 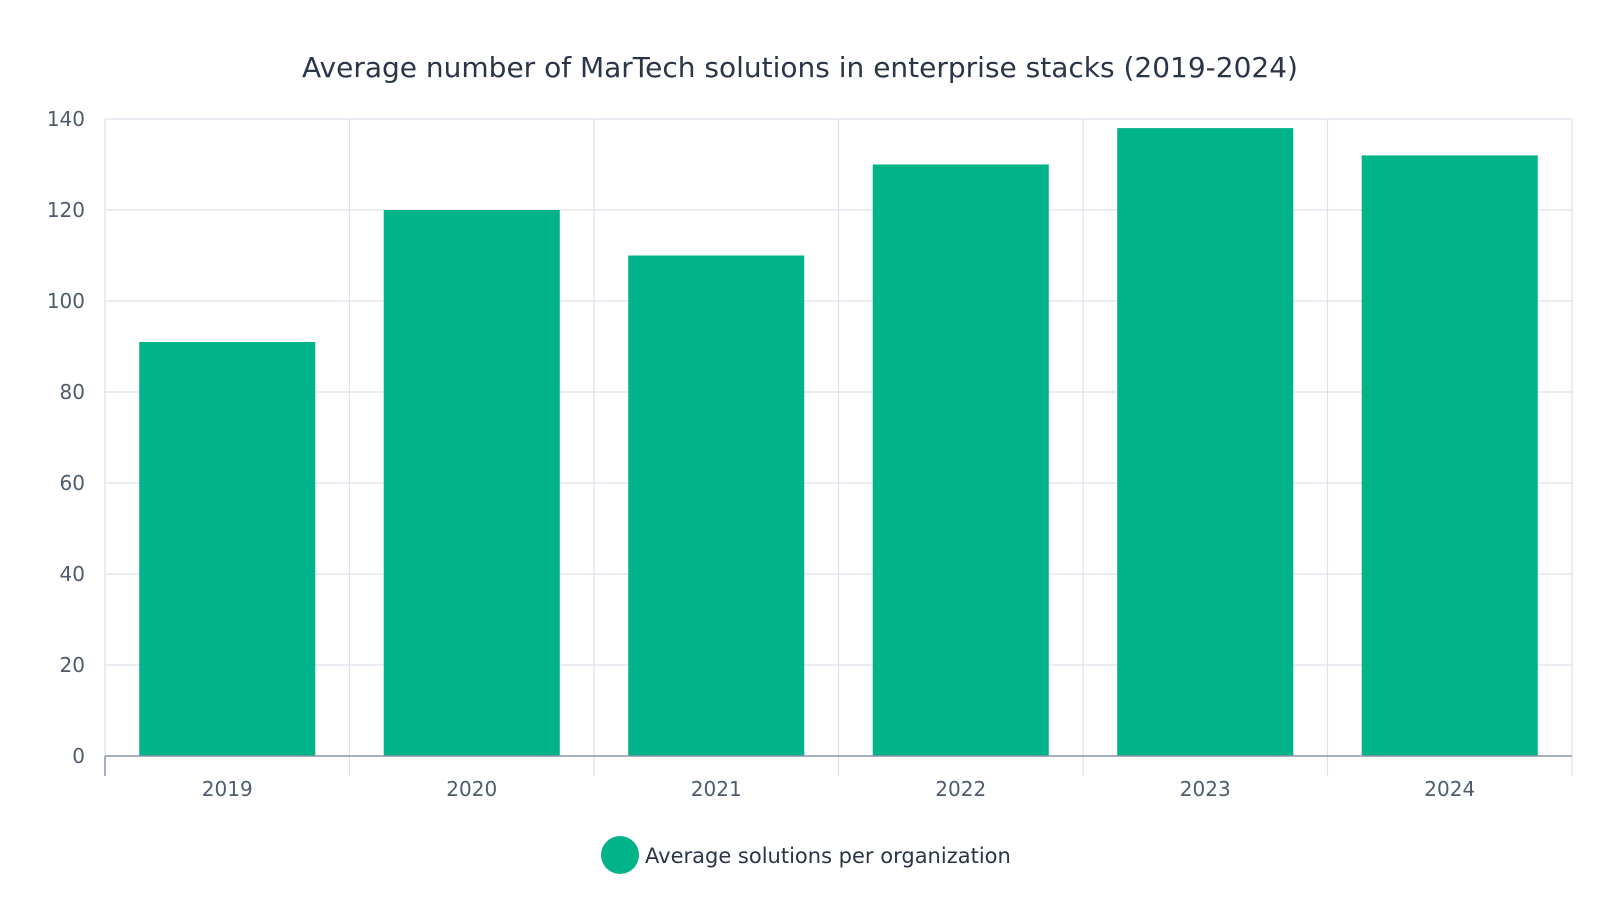 What do you see at coordinates (838, 765) in the screenshot?
I see `axes` at bounding box center [838, 765].